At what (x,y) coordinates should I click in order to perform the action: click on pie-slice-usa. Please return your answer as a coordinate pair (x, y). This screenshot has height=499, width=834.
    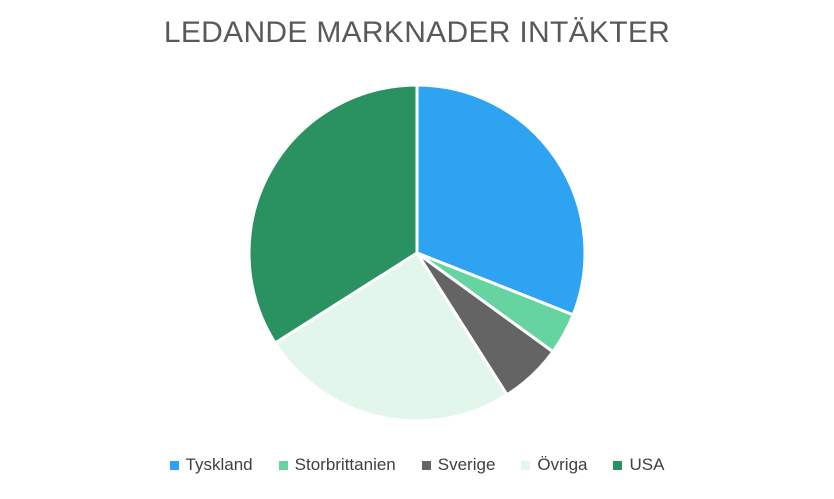
    Looking at the image, I should click on (333, 214).